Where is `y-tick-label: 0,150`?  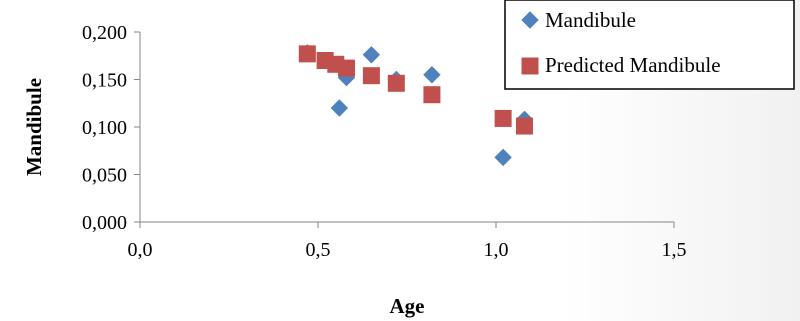 y-tick-label: 0,150 is located at coordinates (104, 81).